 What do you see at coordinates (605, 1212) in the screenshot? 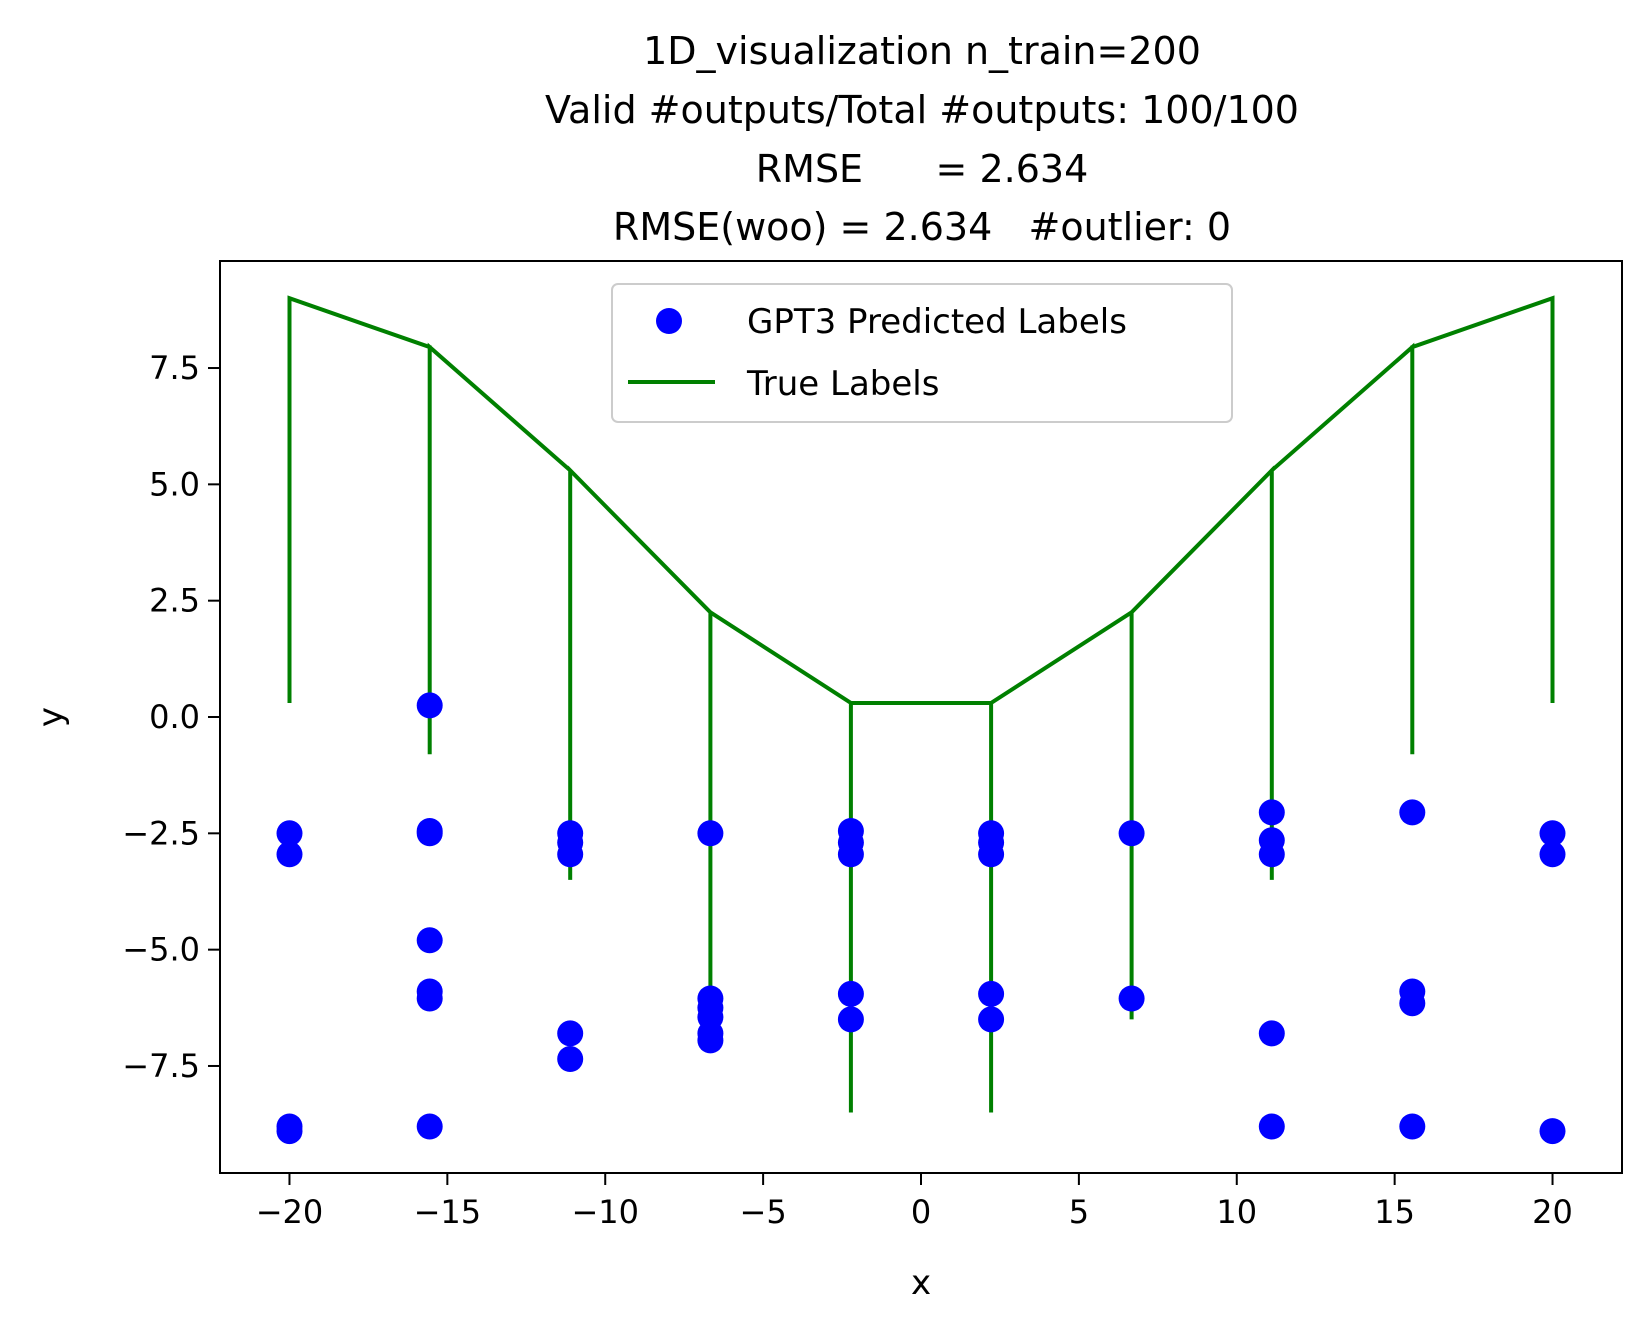
I see `x-tick-label: −10` at bounding box center [605, 1212].